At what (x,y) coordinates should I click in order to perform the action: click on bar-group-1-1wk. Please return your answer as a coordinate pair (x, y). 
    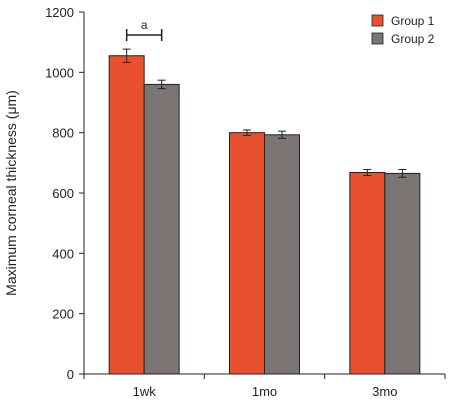
    Looking at the image, I should click on (126, 215).